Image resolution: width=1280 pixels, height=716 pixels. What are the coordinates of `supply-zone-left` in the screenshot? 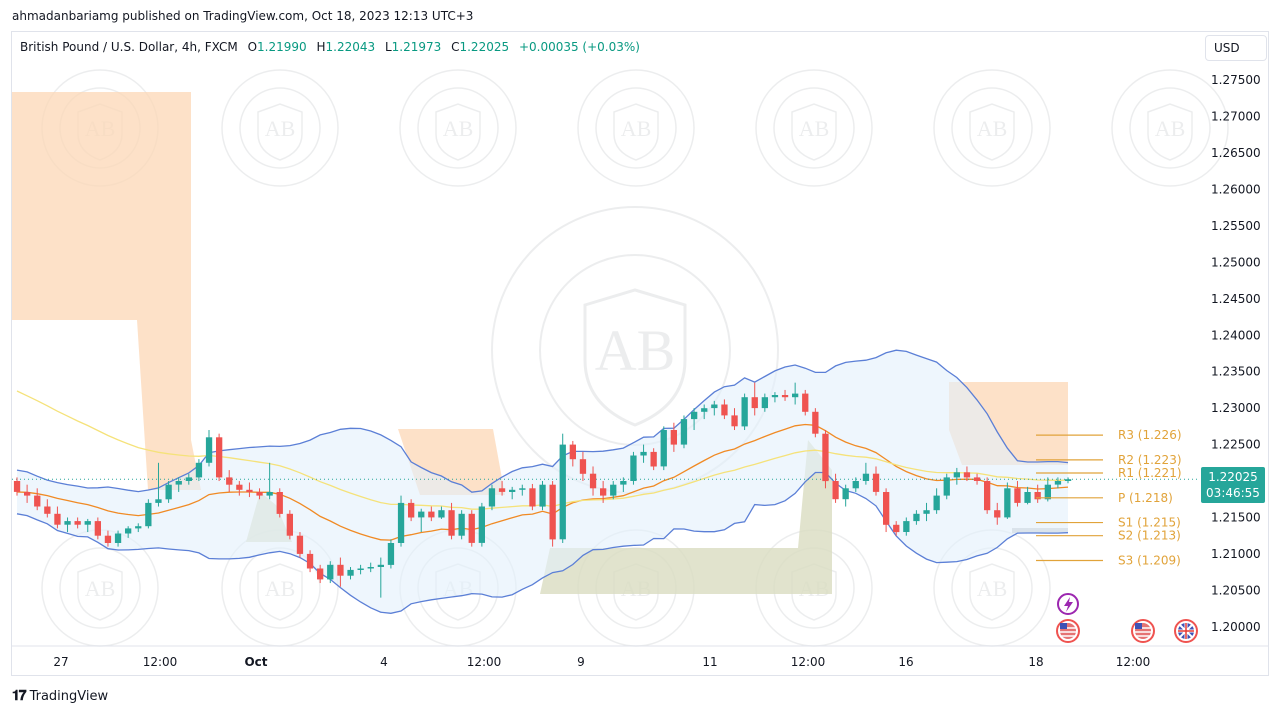 It's located at (106, 291).